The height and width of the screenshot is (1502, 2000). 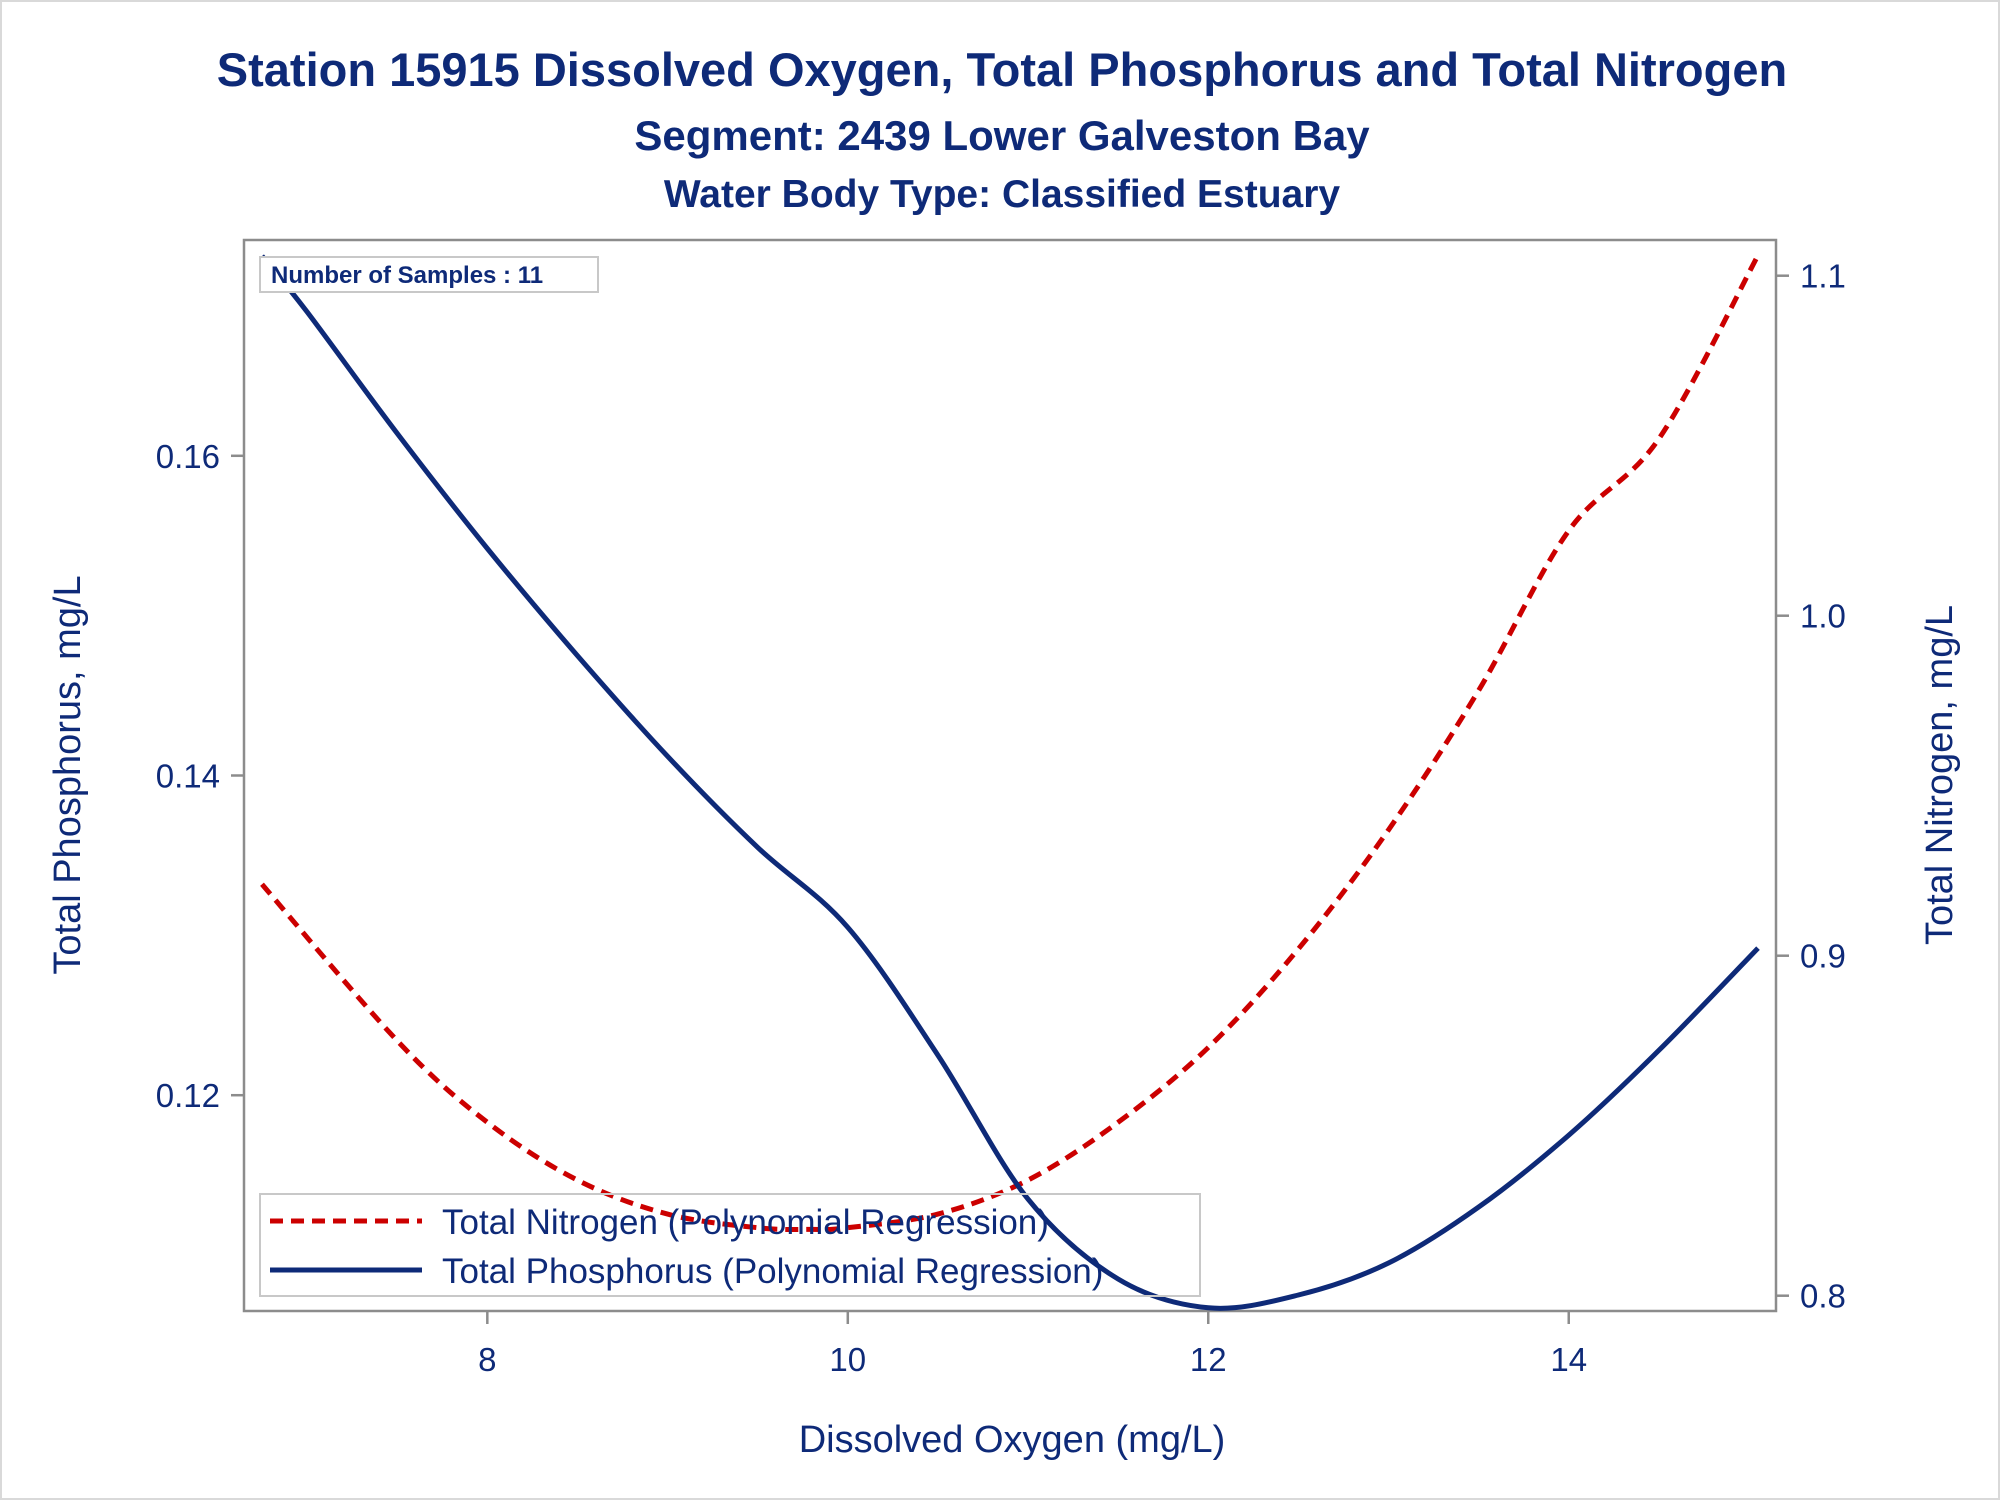 What do you see at coordinates (1002, 135) in the screenshot?
I see `chart-subtitle: Segment: 2439 Lower Galveston Bay` at bounding box center [1002, 135].